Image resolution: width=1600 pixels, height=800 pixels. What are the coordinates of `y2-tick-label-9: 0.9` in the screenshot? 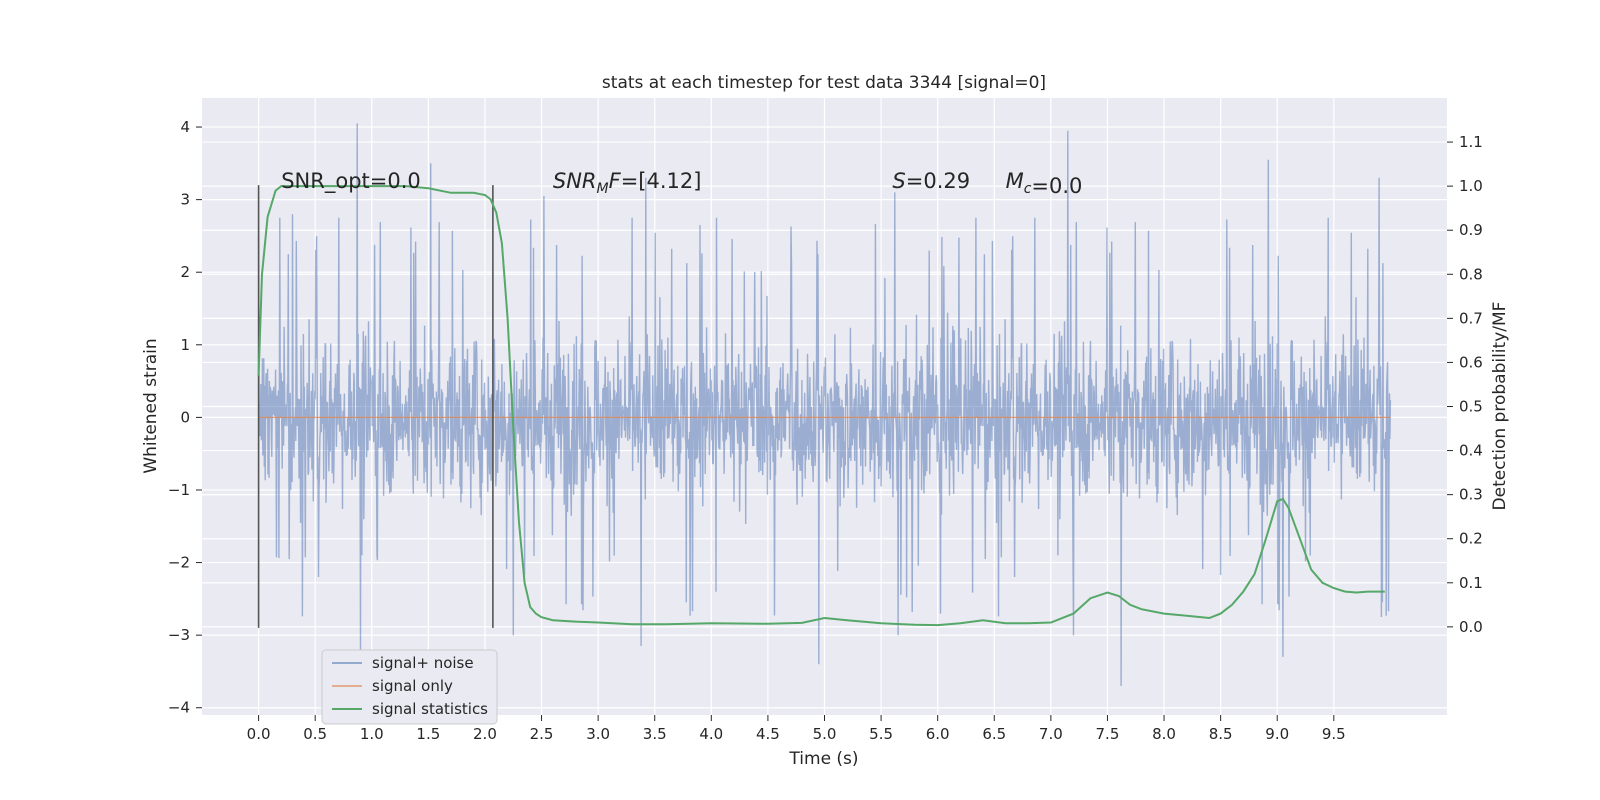 It's located at (1471, 230).